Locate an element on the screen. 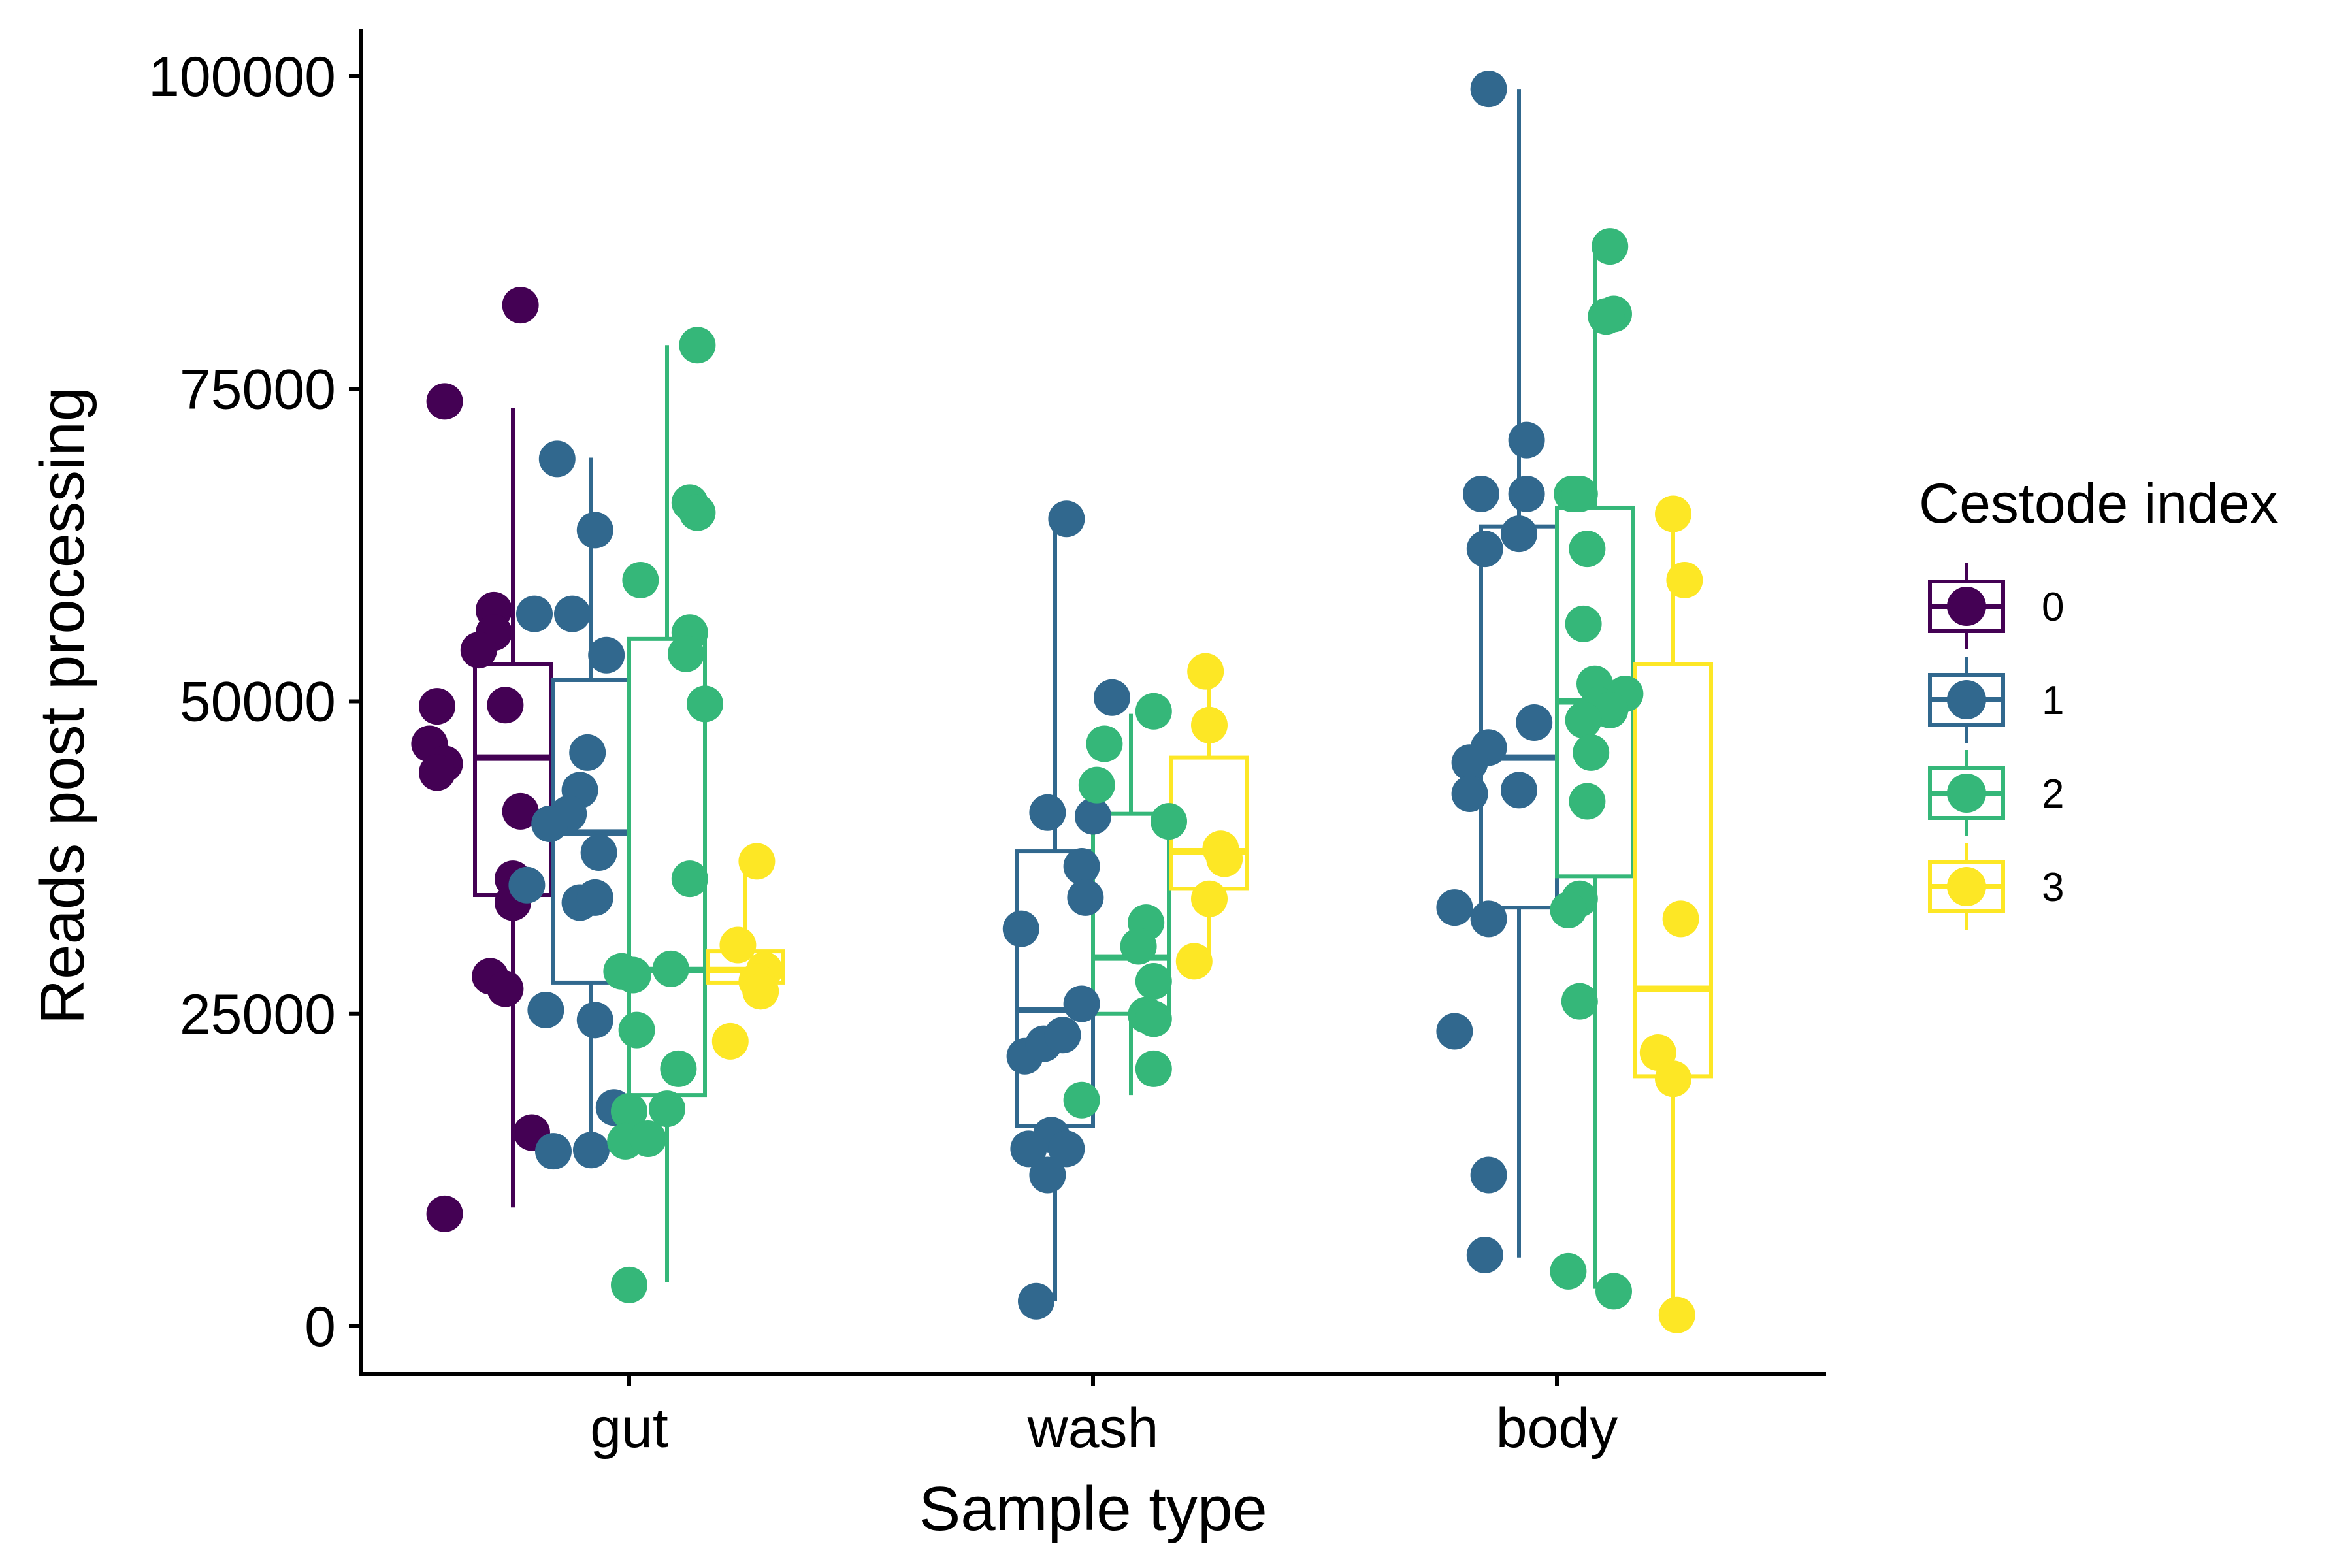 The width and height of the screenshot is (2352, 1568). legend-title: Cestode index is located at coordinates (2098, 503).